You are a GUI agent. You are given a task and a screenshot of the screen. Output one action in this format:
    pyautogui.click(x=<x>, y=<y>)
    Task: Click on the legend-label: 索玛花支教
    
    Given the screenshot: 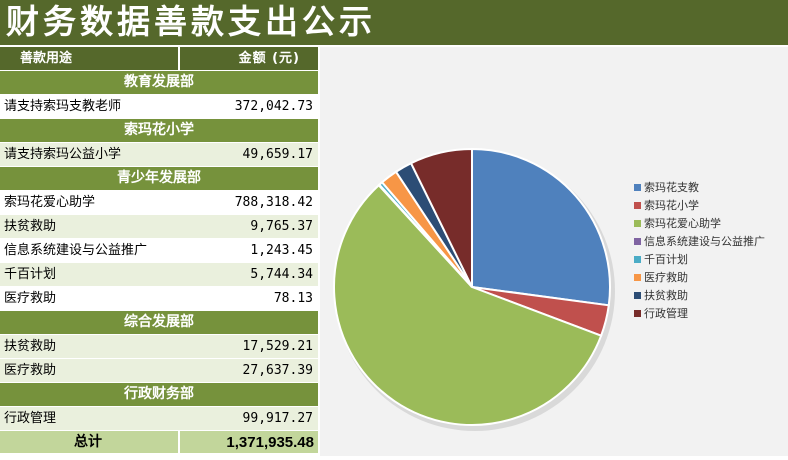 What is the action you would take?
    pyautogui.click(x=671, y=187)
    